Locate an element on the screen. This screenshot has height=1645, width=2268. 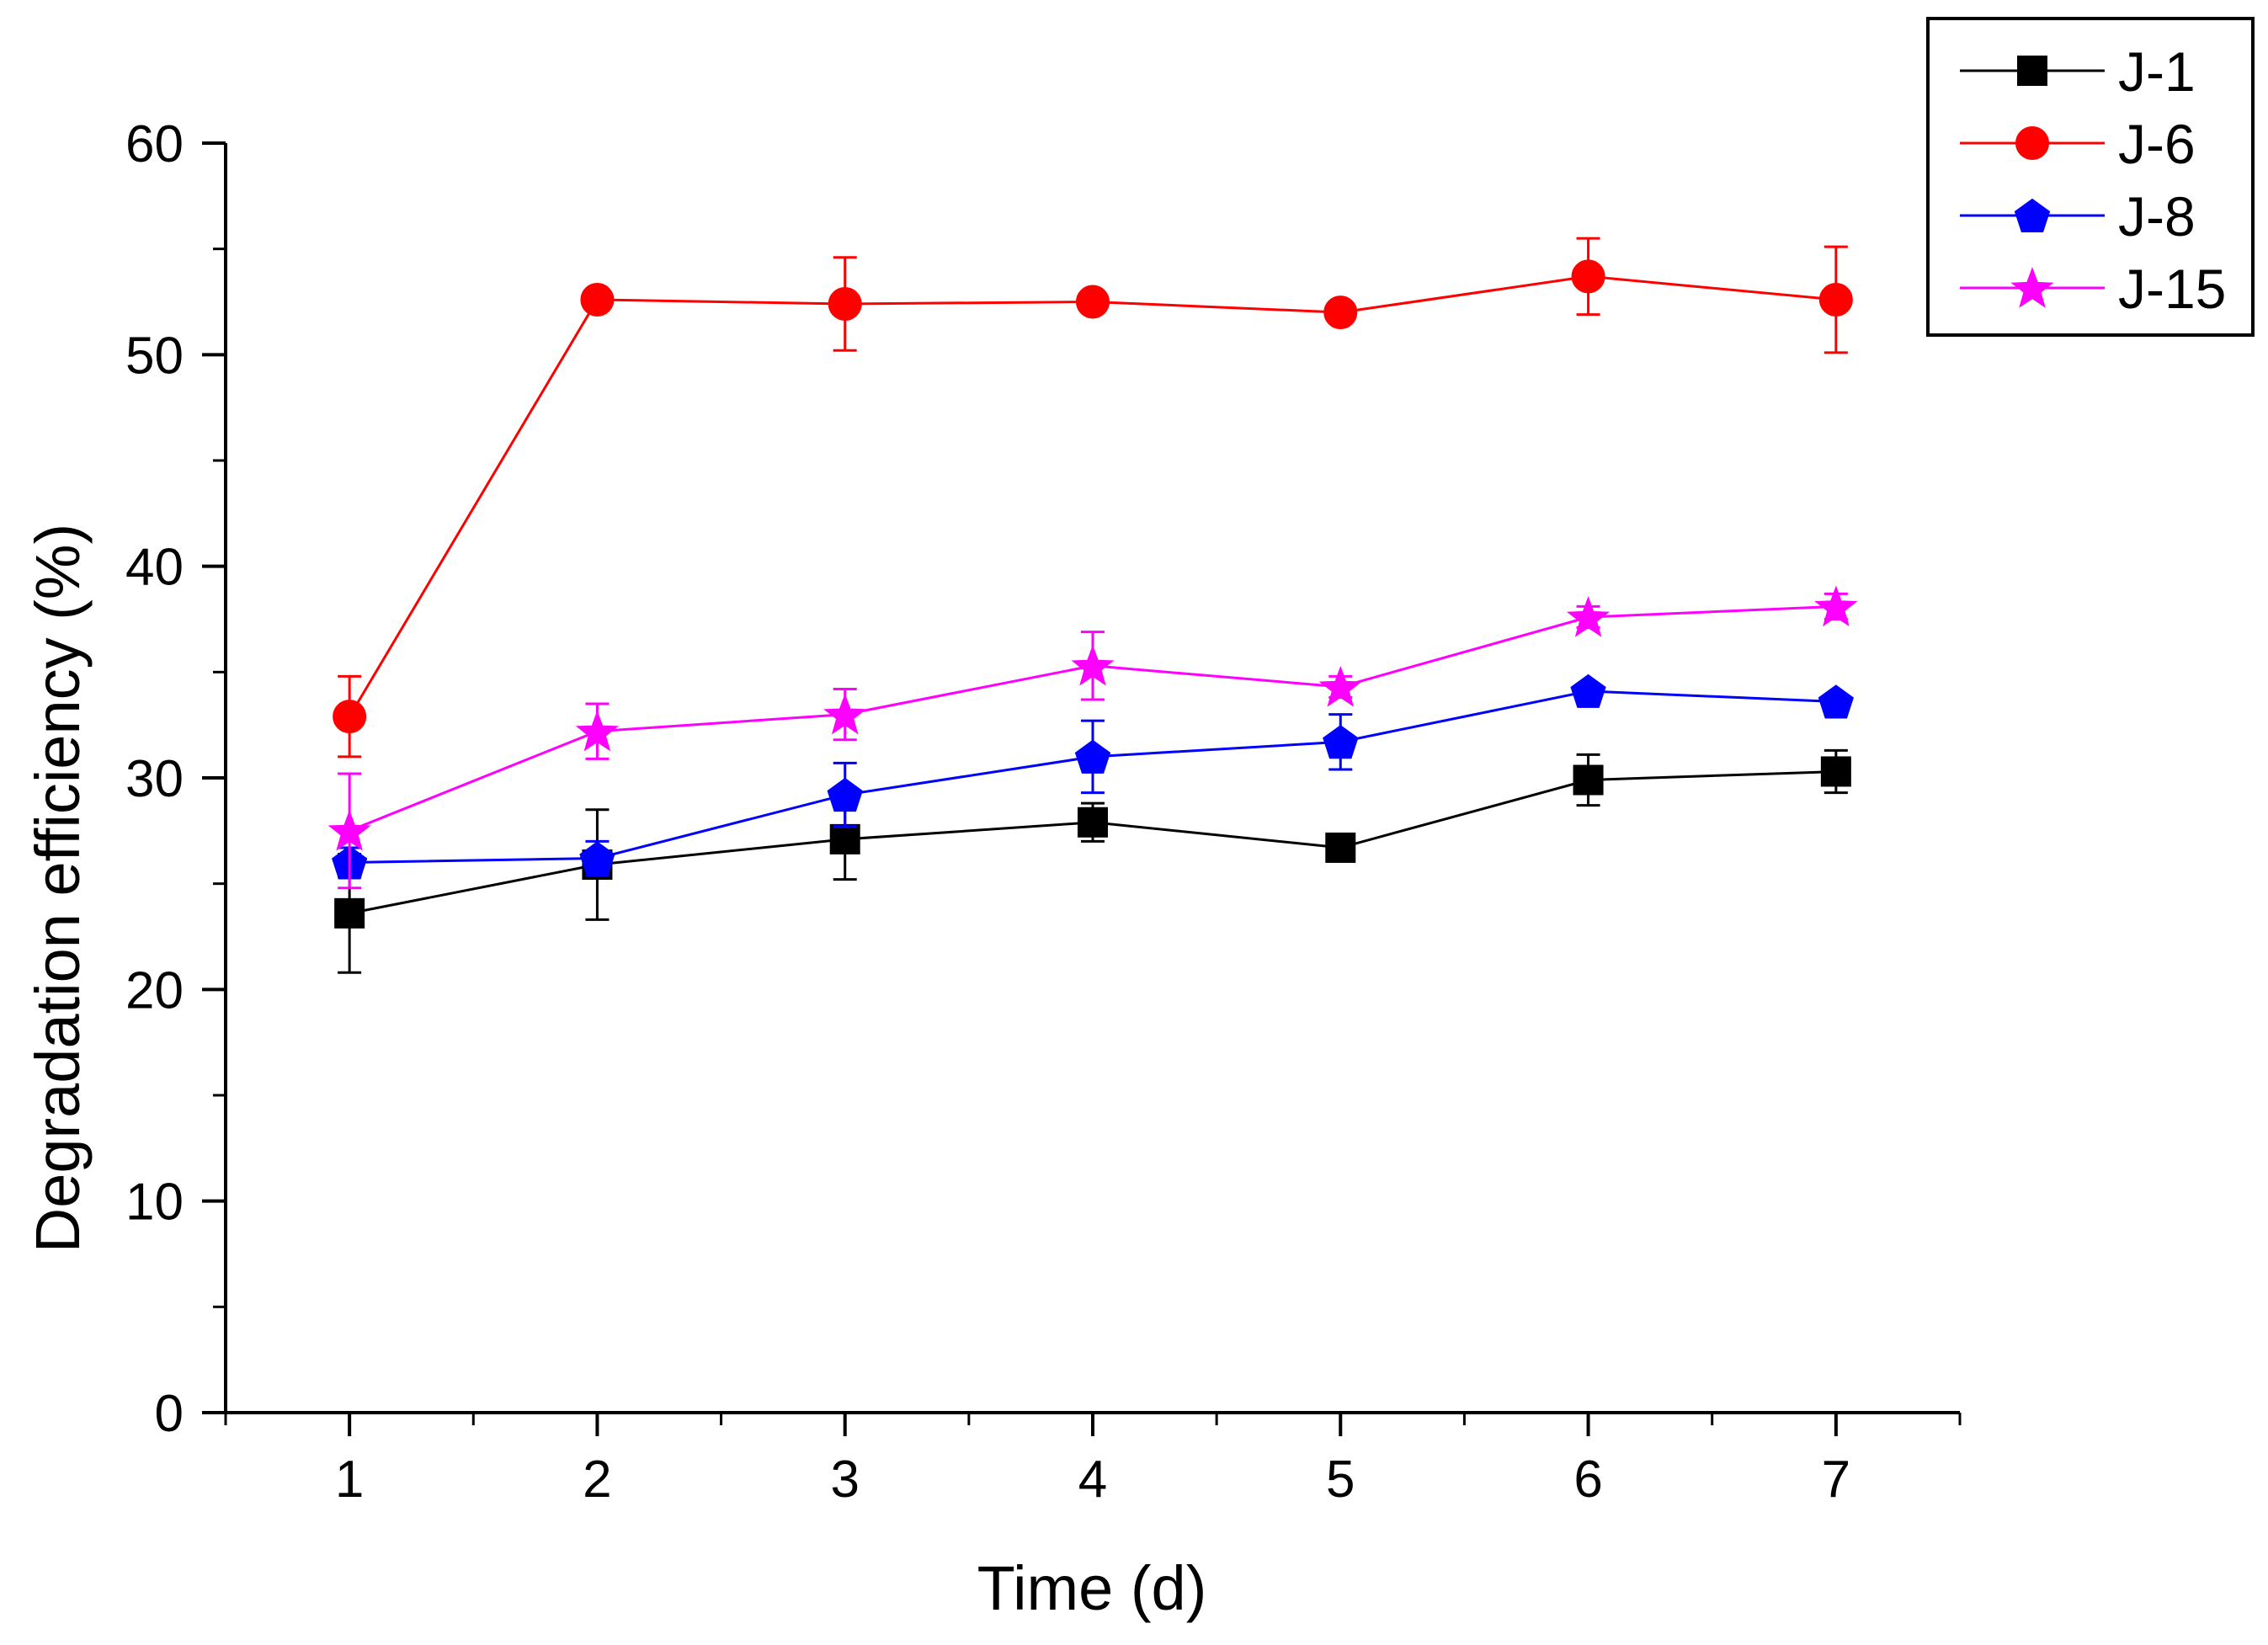
legend-label: J-1 is located at coordinates (2157, 71).